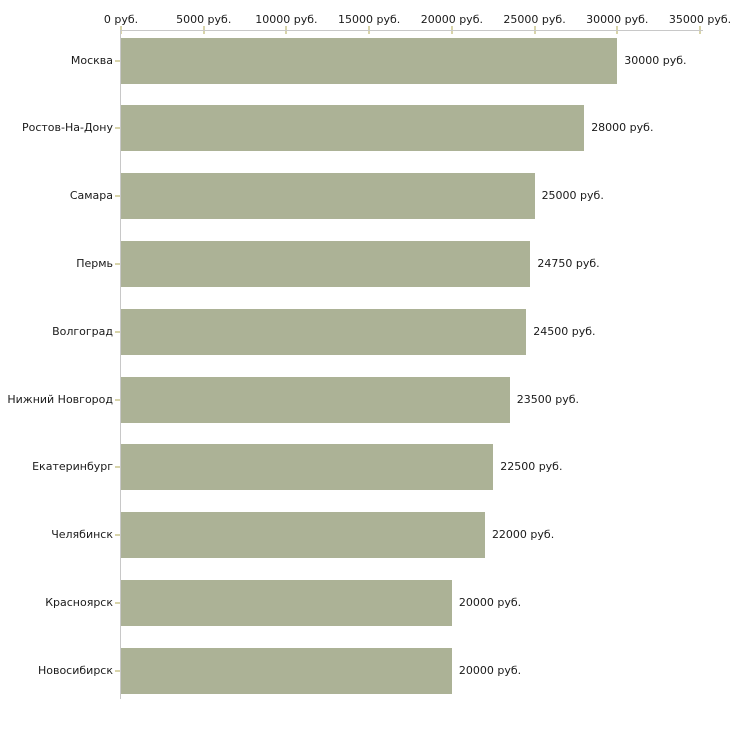 The image size is (730, 730). What do you see at coordinates (369, 19) in the screenshot?
I see `x-tick-label: 15000 руб.` at bounding box center [369, 19].